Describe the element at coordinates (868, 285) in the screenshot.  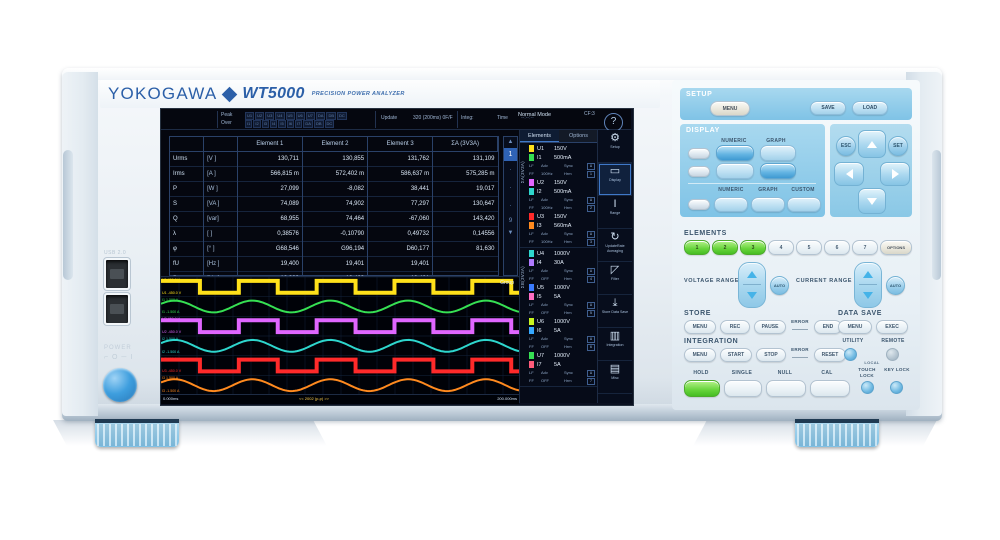
I see `current-range-rocker` at that location.